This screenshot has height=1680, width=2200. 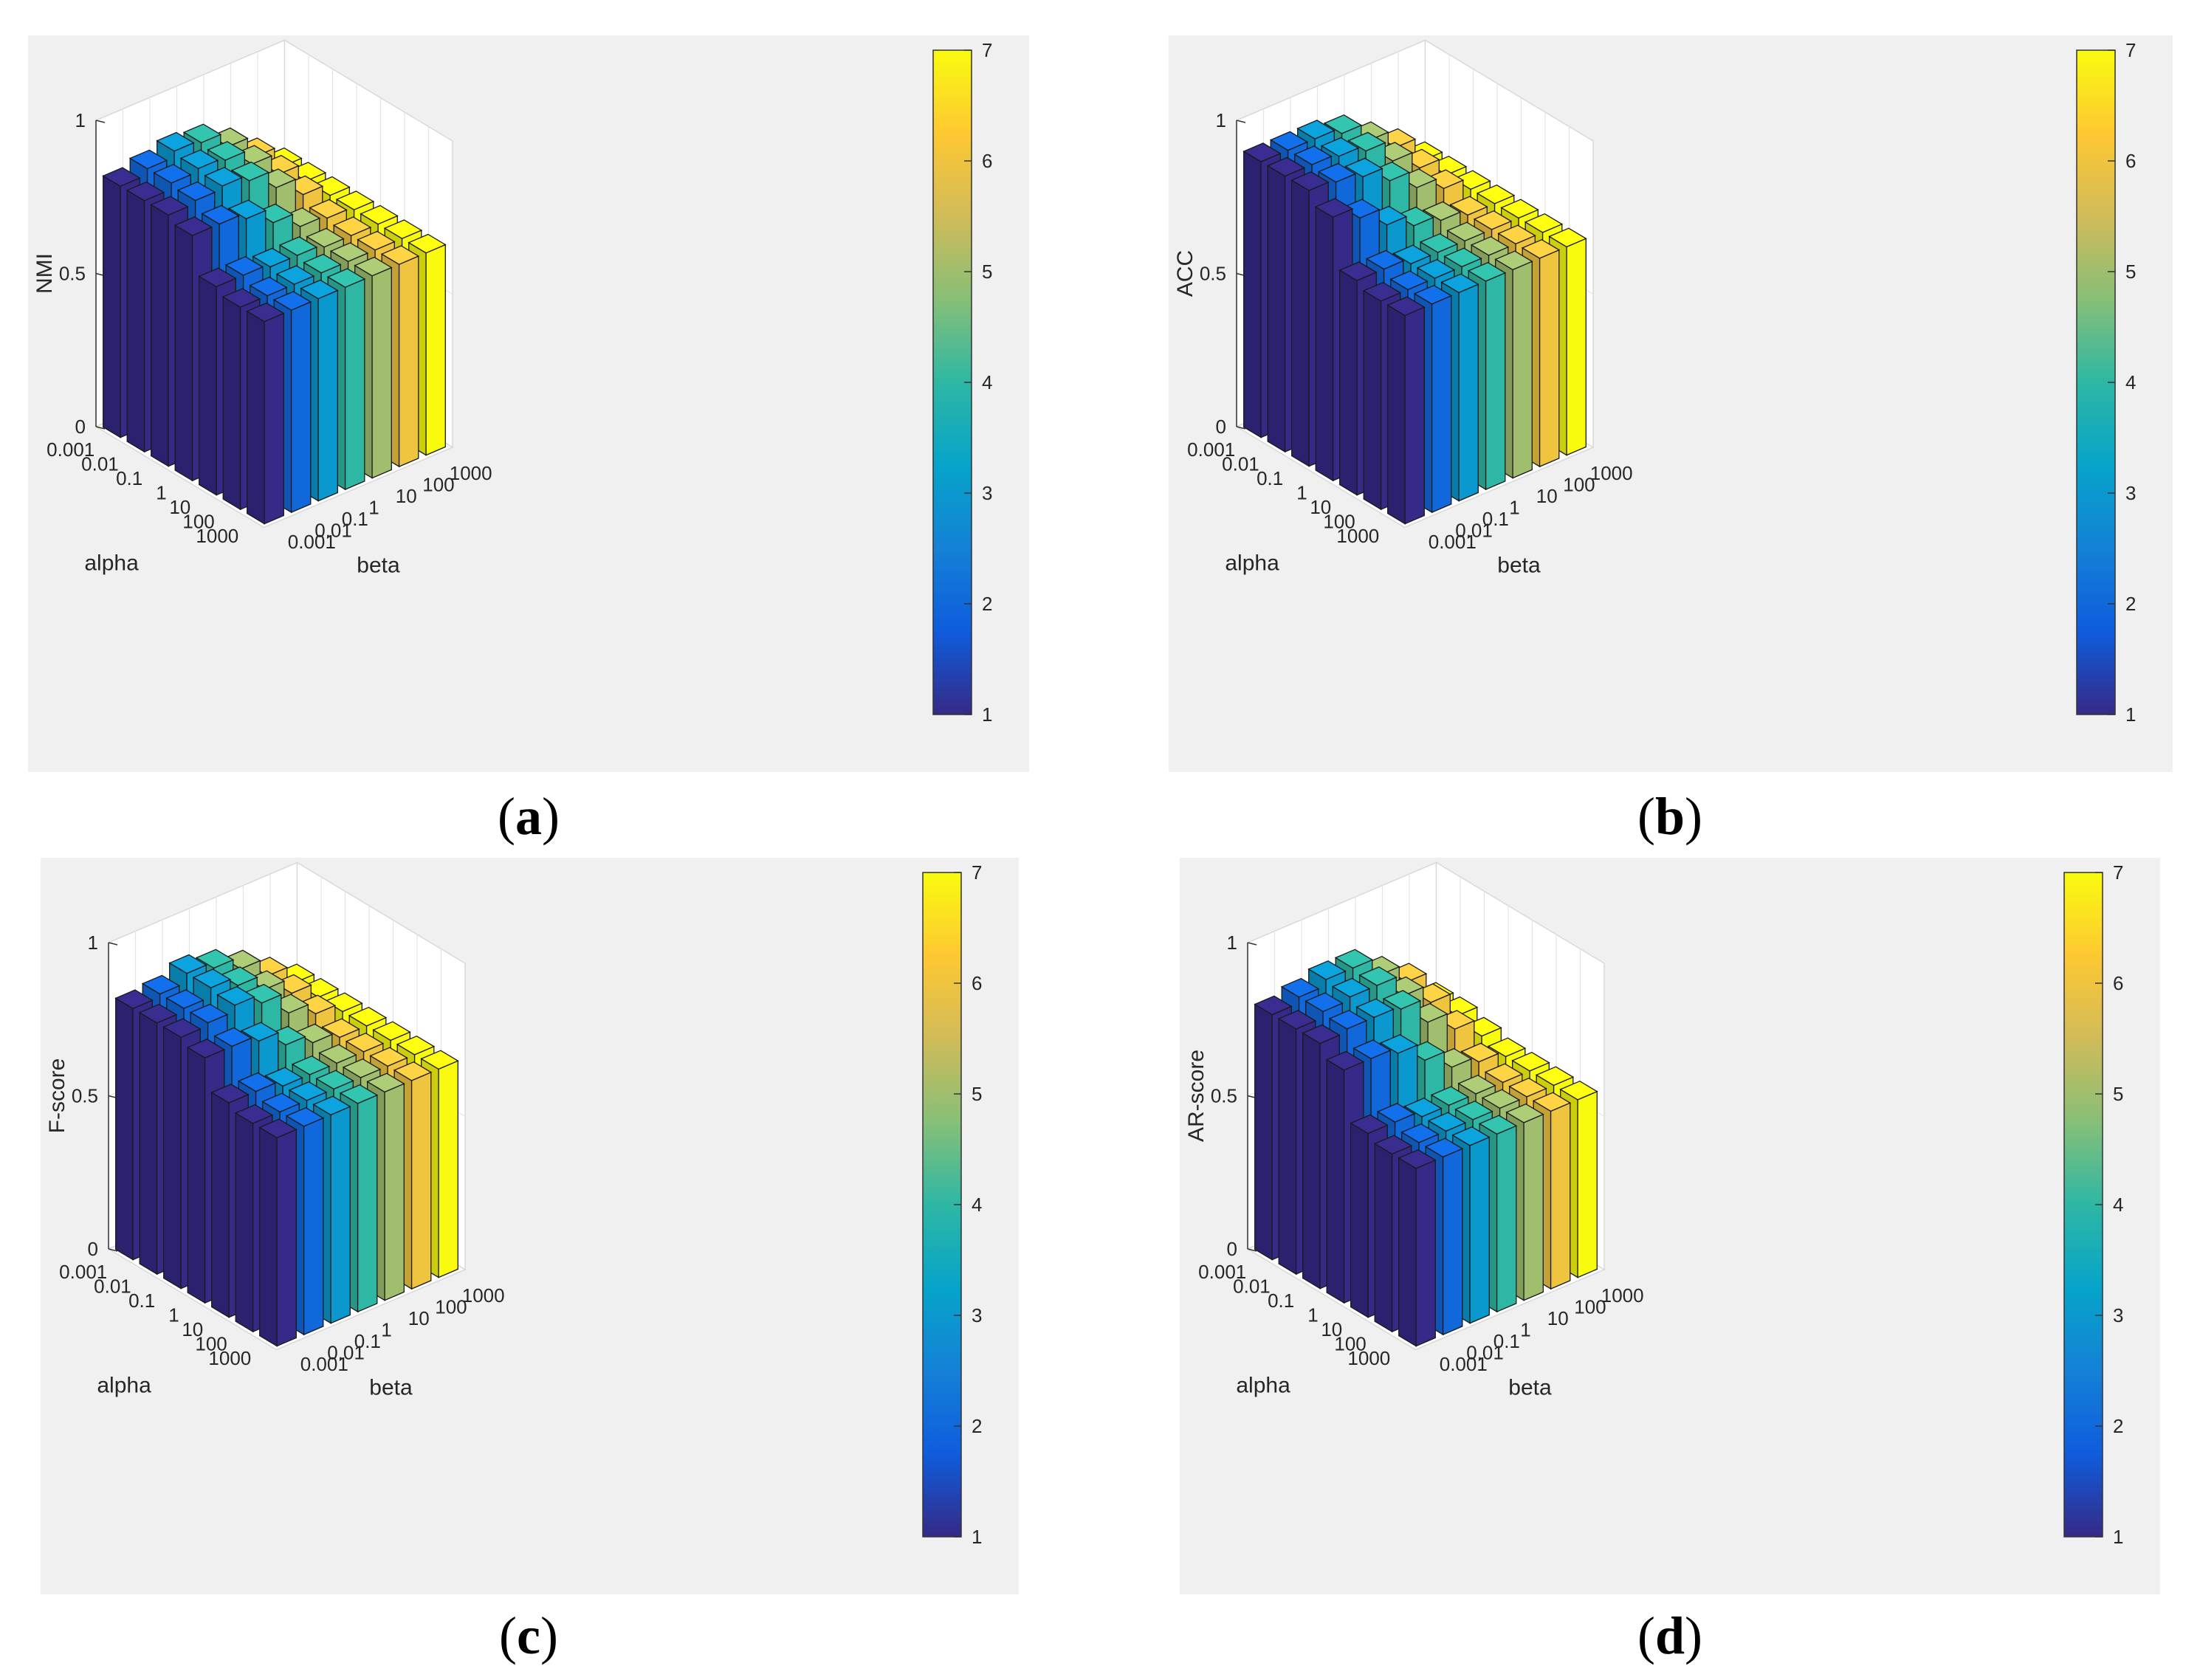 What do you see at coordinates (1263, 1386) in the screenshot?
I see `alpha-axis-label: alpha` at bounding box center [1263, 1386].